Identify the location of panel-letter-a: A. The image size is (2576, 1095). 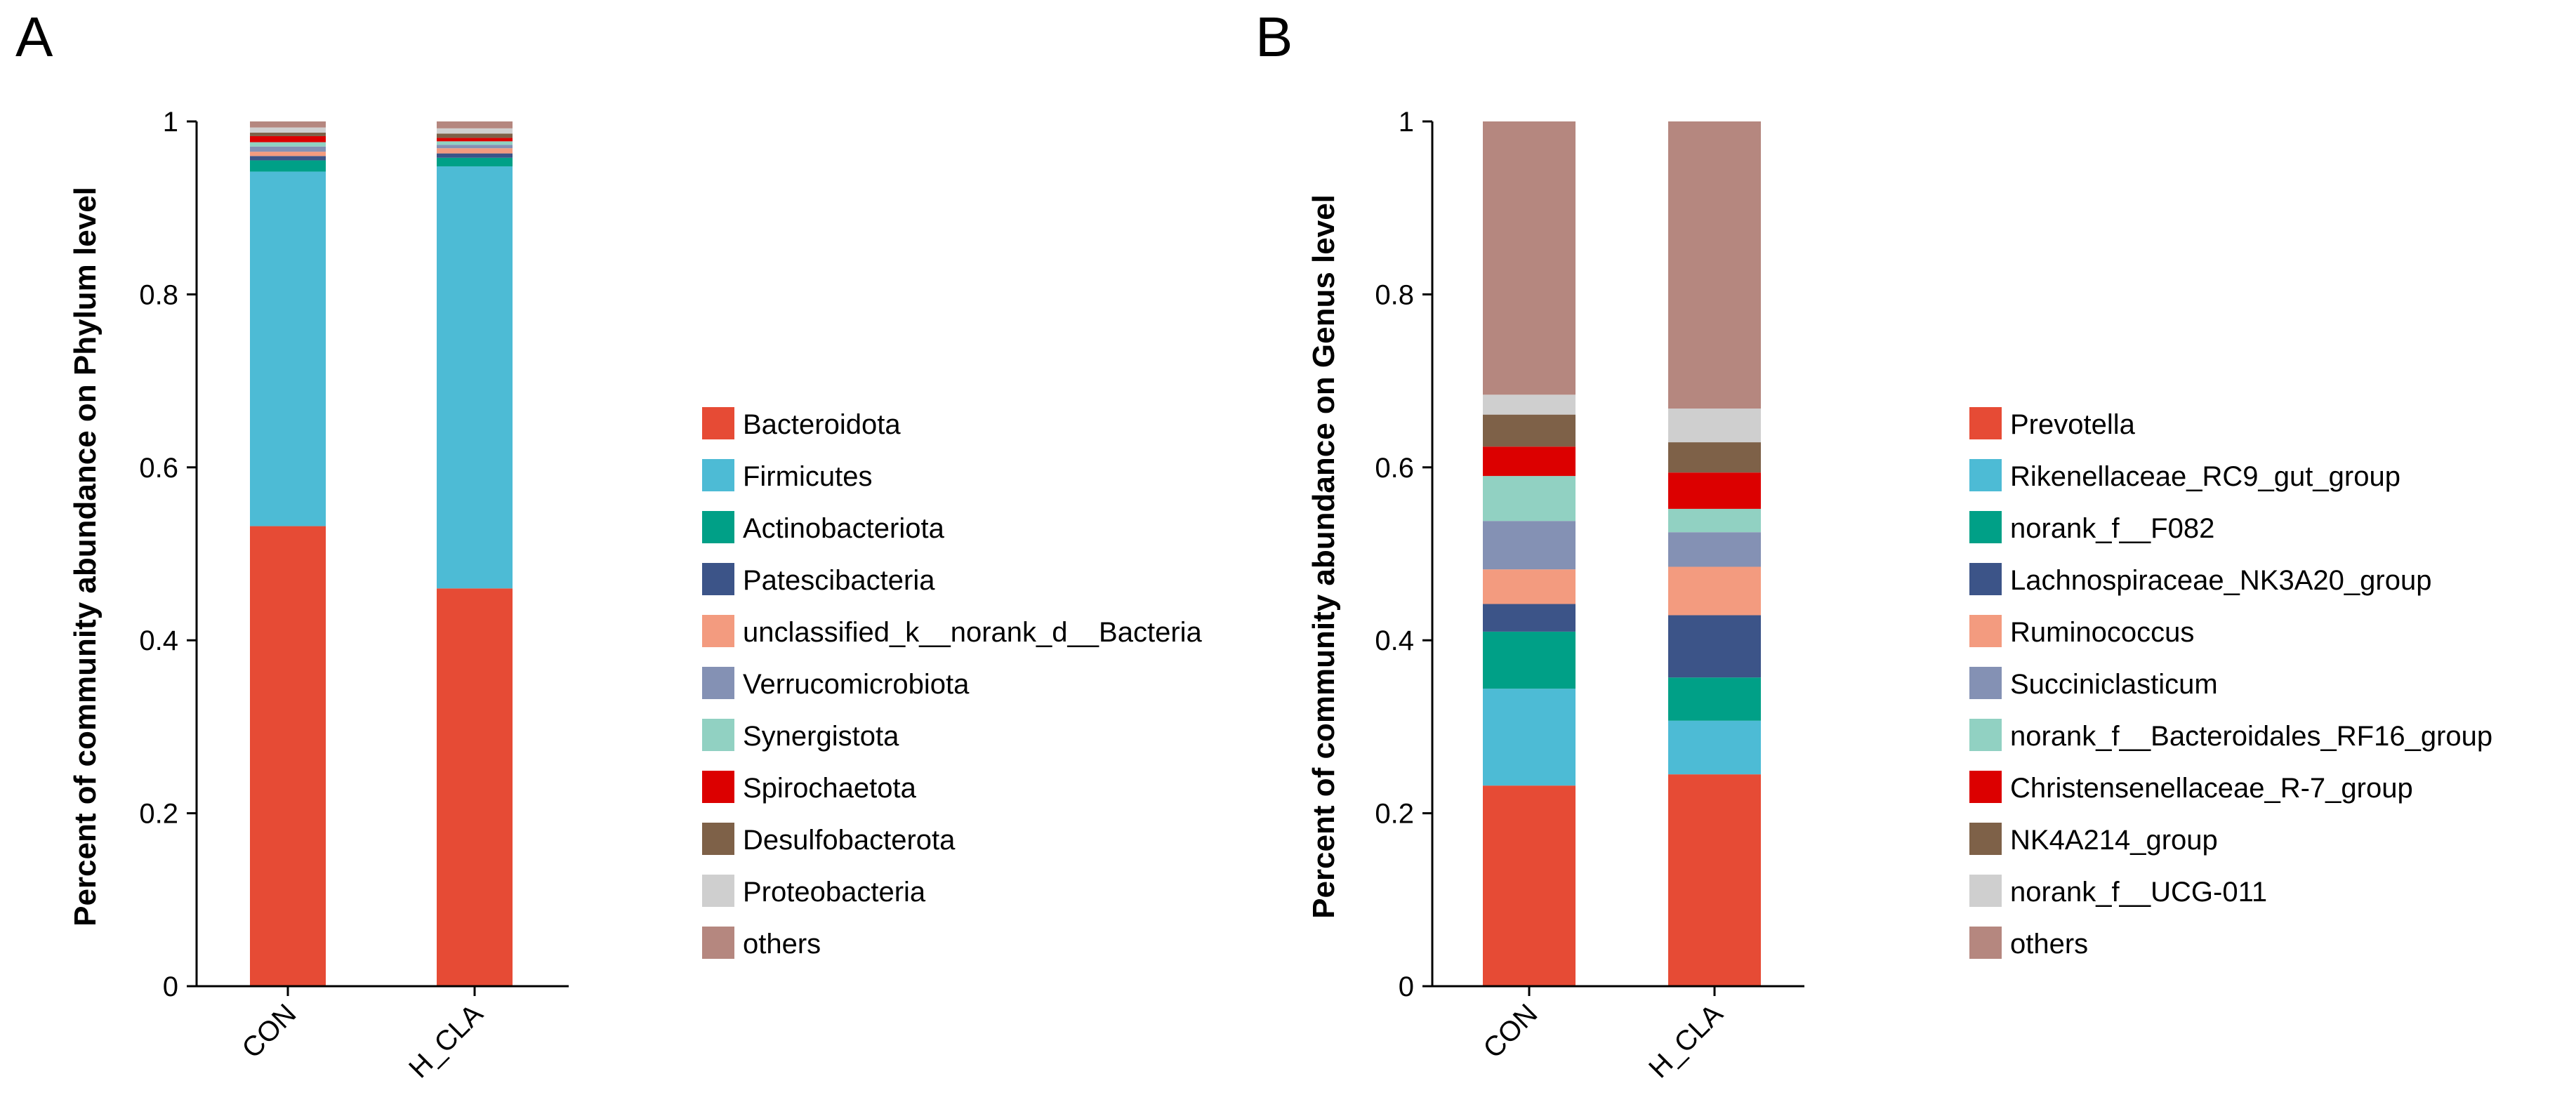
(34, 37).